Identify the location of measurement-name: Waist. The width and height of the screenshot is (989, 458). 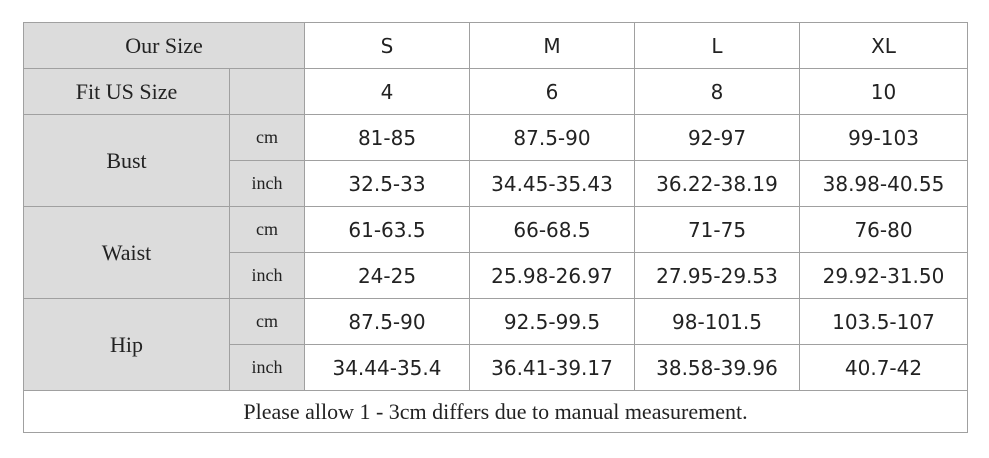
(126, 252).